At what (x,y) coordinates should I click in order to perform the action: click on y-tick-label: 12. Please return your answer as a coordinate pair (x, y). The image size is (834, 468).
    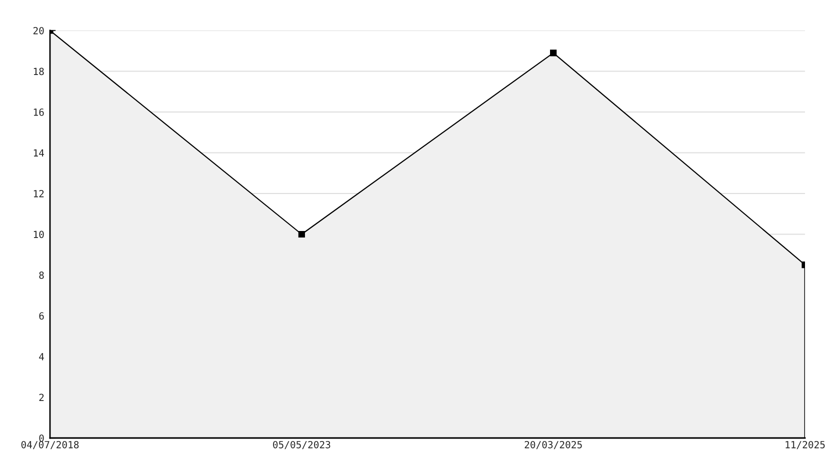
    Looking at the image, I should click on (39, 194).